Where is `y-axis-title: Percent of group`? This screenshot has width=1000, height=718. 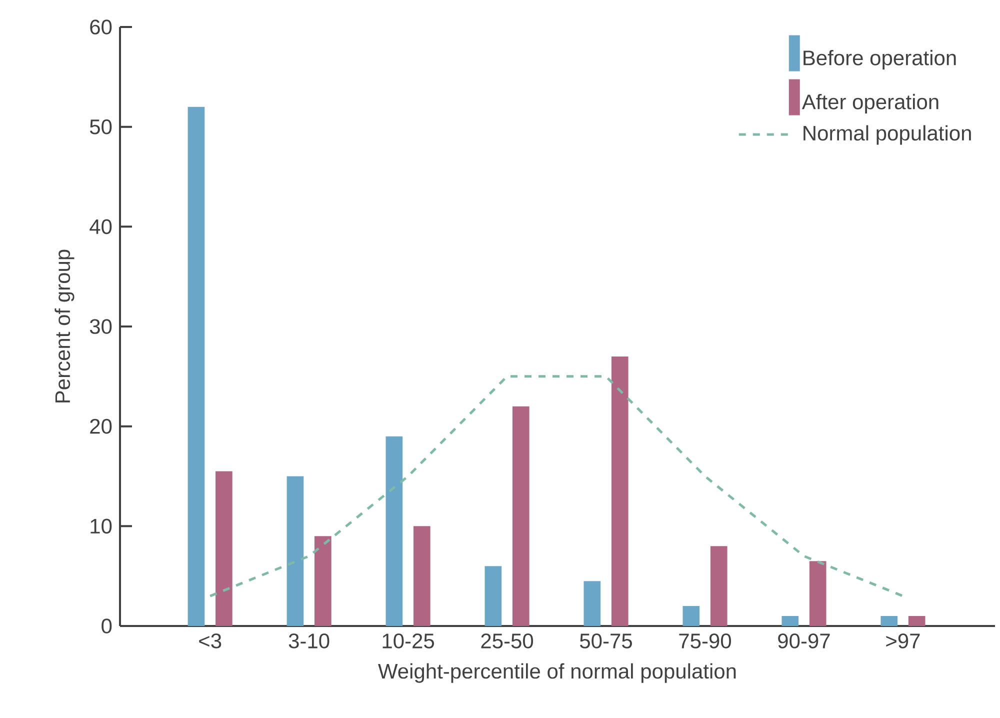 y-axis-title: Percent of group is located at coordinates (64, 326).